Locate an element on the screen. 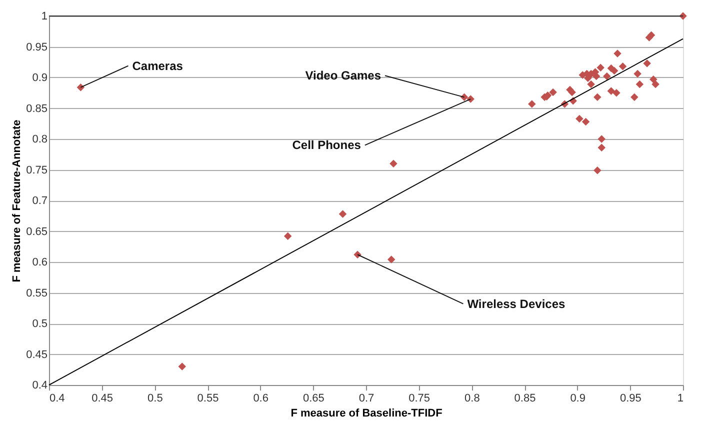 The height and width of the screenshot is (428, 707). x-tick-label: 0.45 is located at coordinates (103, 398).